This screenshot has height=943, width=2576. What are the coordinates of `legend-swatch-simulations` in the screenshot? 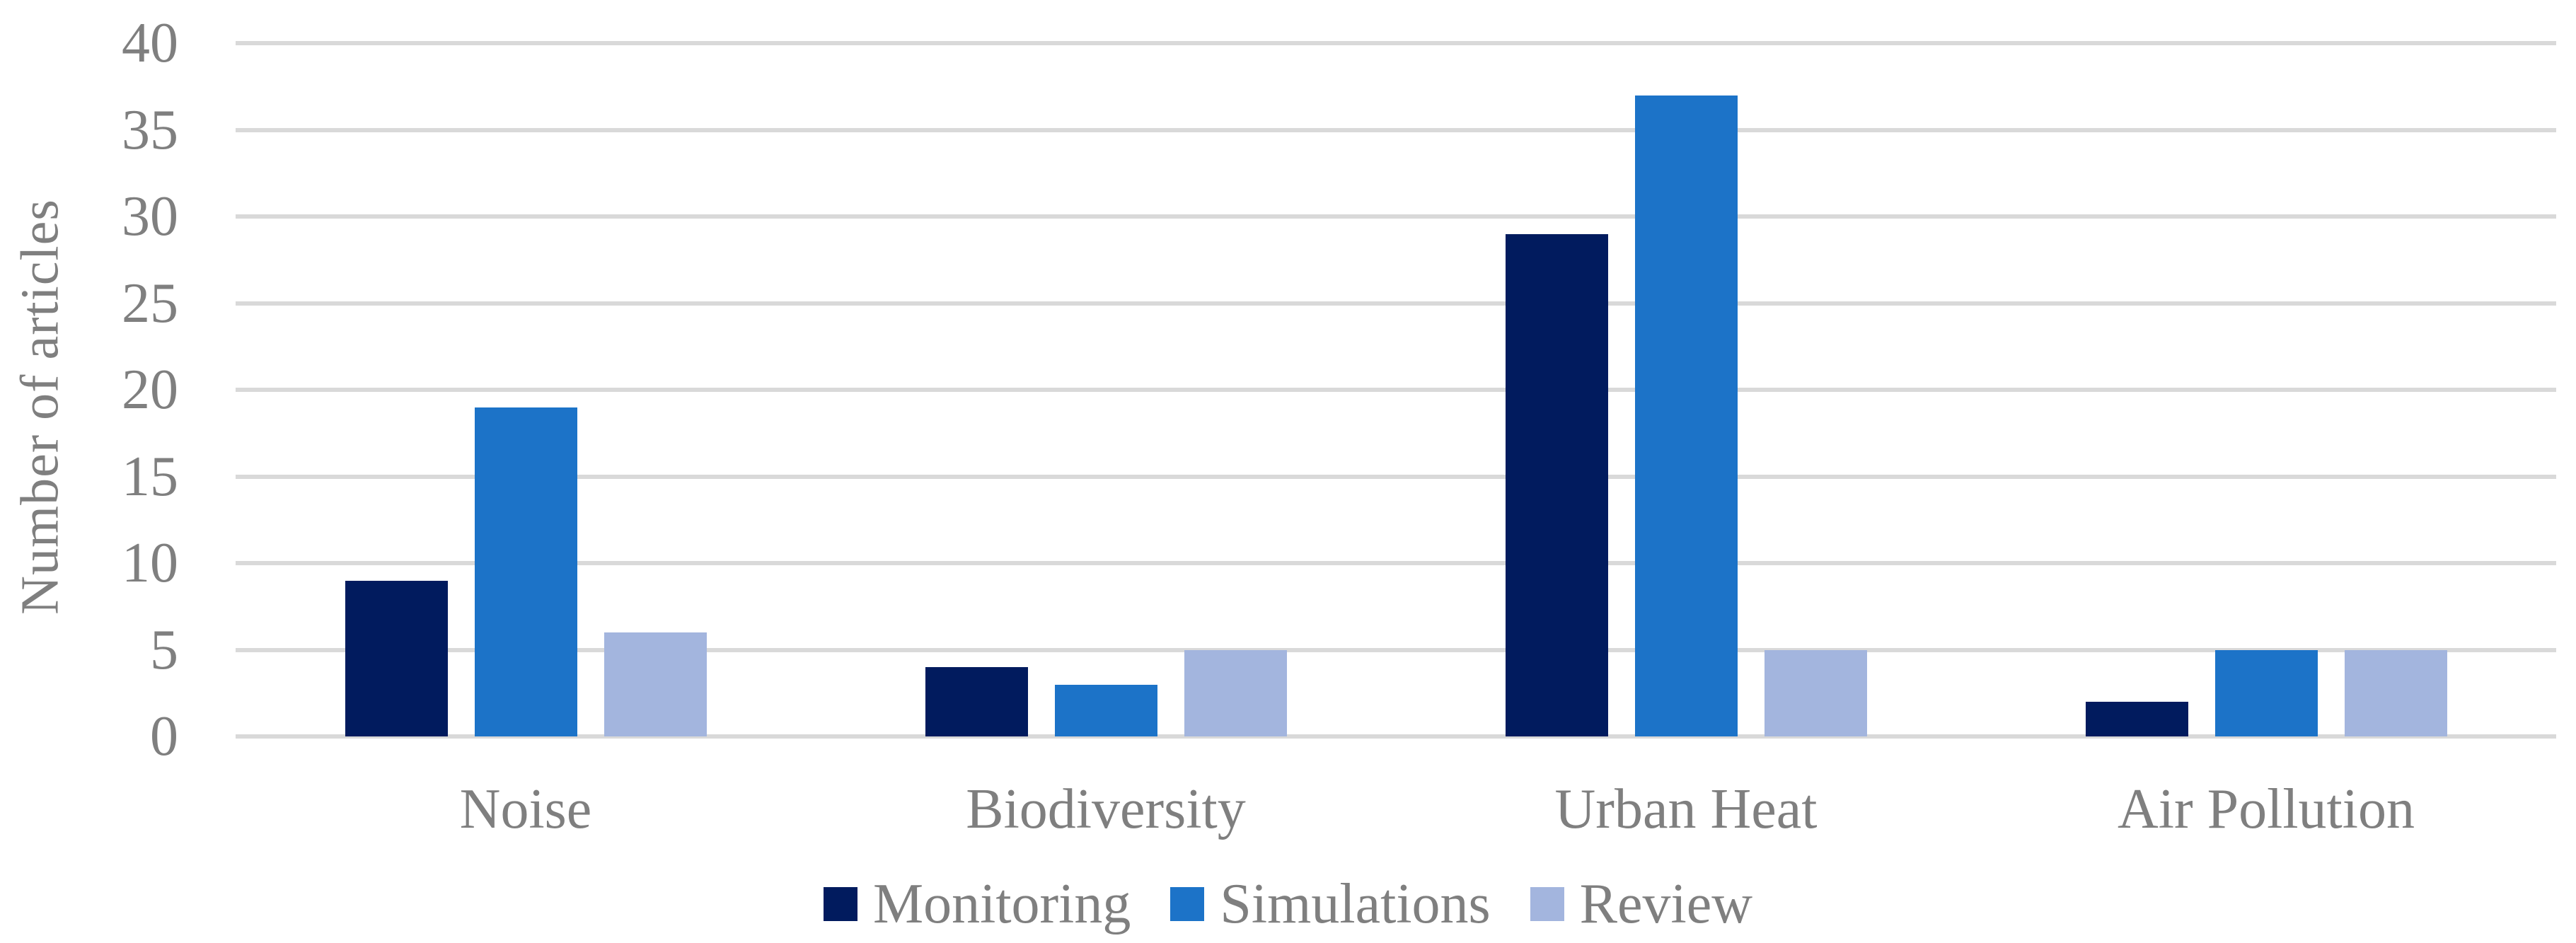 It's located at (1187, 904).